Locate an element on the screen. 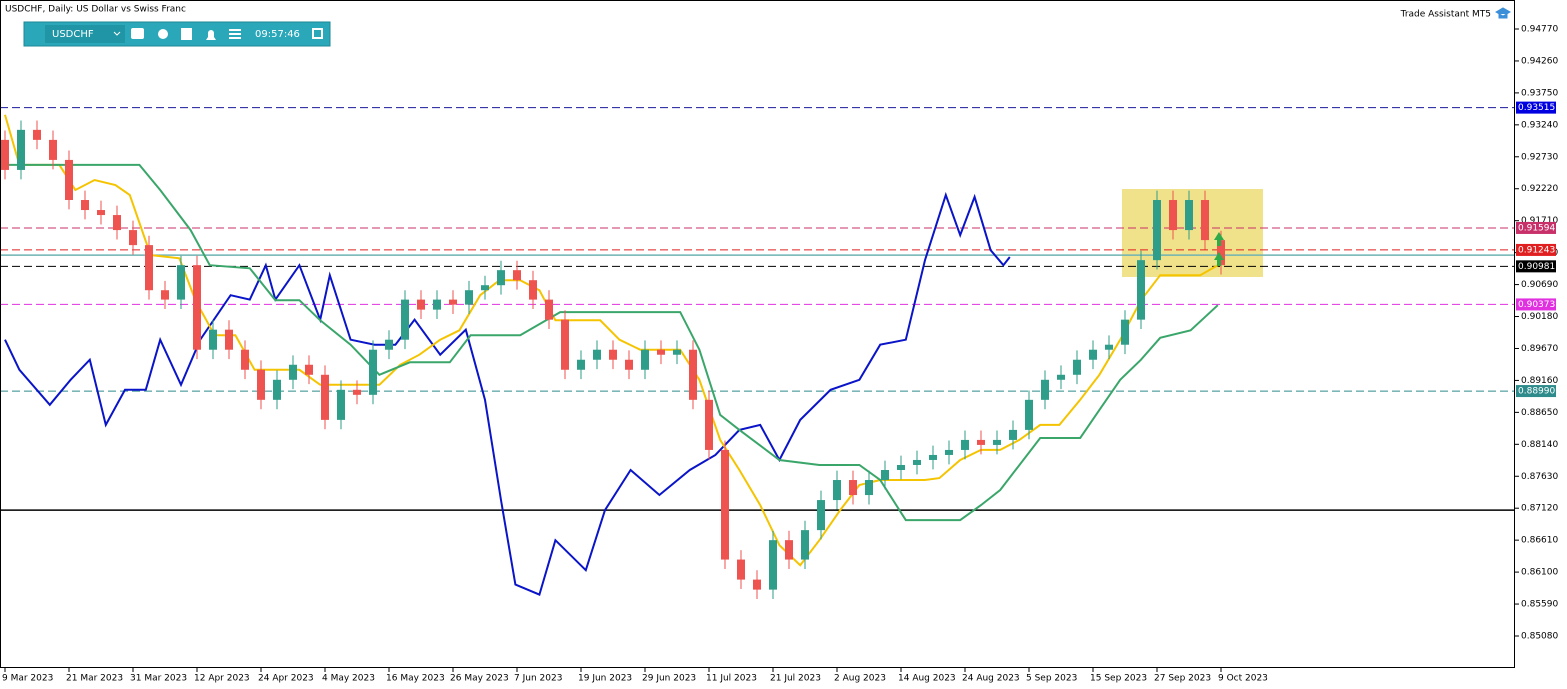 The height and width of the screenshot is (689, 1567). level-label: 0.88990 is located at coordinates (1536, 392).